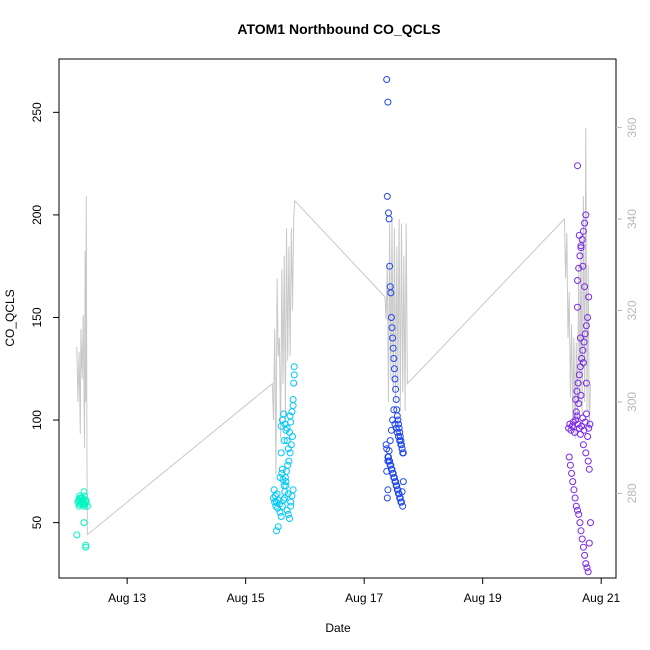  What do you see at coordinates (37, 317) in the screenshot?
I see `y-tick-label: 150` at bounding box center [37, 317].